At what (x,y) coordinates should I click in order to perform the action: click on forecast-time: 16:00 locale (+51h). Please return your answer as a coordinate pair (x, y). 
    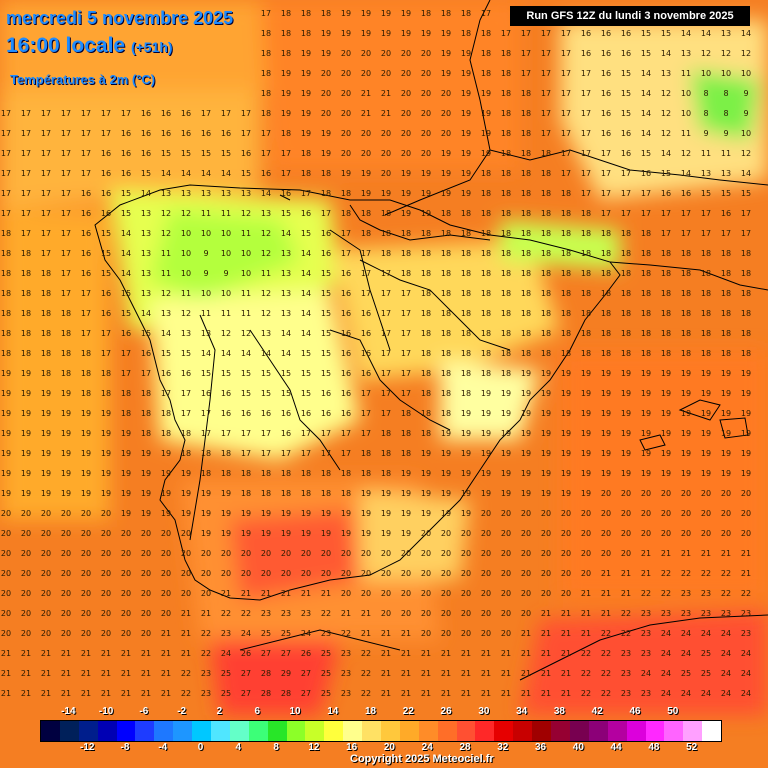
    Looking at the image, I should click on (89, 46).